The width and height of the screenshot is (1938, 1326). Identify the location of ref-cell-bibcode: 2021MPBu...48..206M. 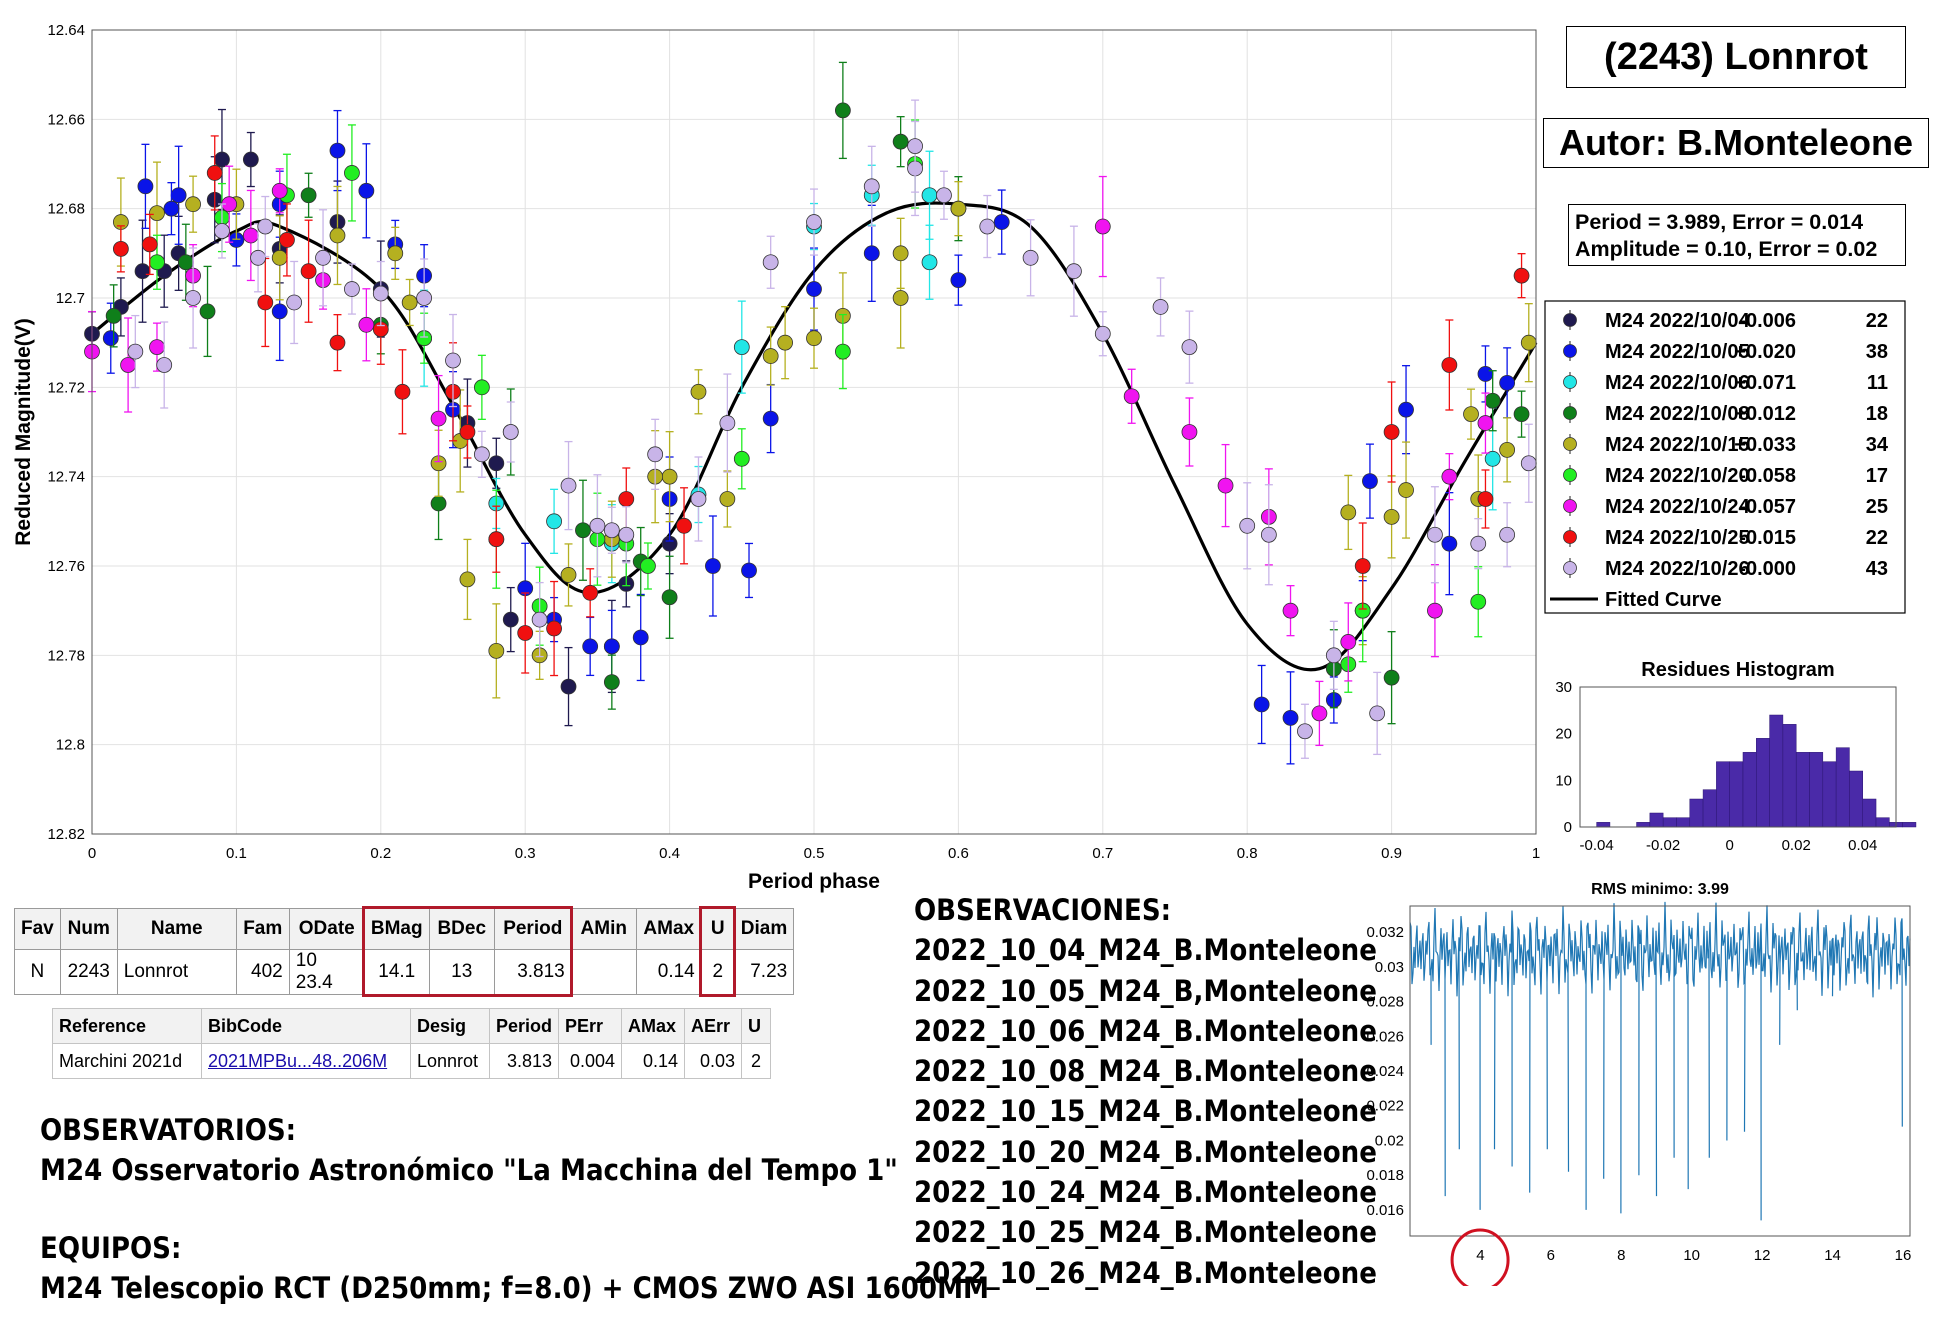
(306, 1061).